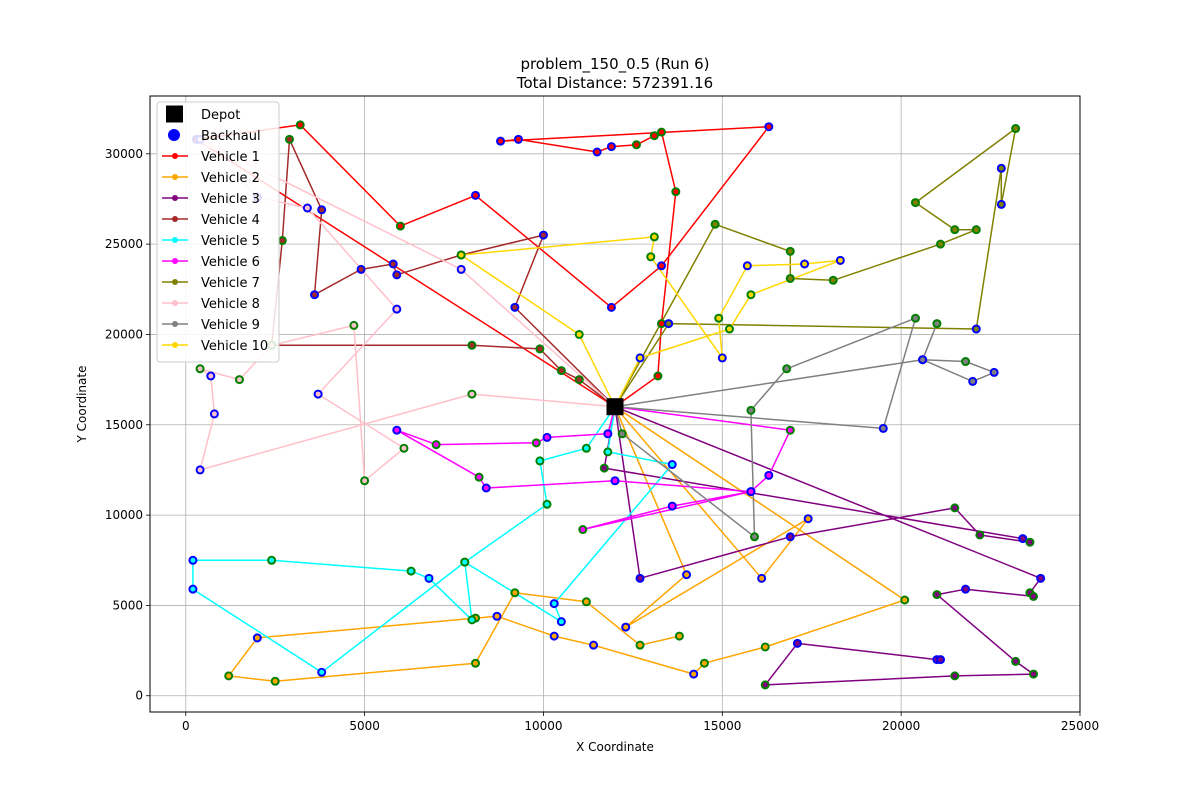  What do you see at coordinates (174, 135) in the screenshot?
I see `legend-backhaul-marker` at bounding box center [174, 135].